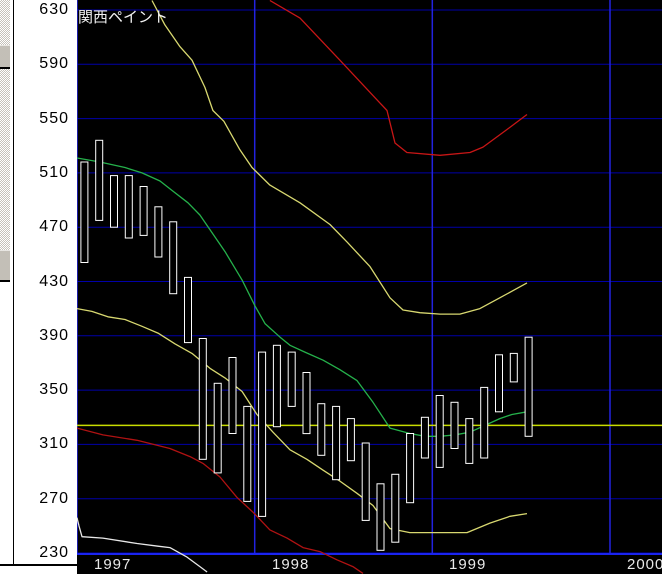 The image size is (662, 574). Describe the element at coordinates (644, 564) in the screenshot. I see `x-tick-label-year: 2000` at that location.